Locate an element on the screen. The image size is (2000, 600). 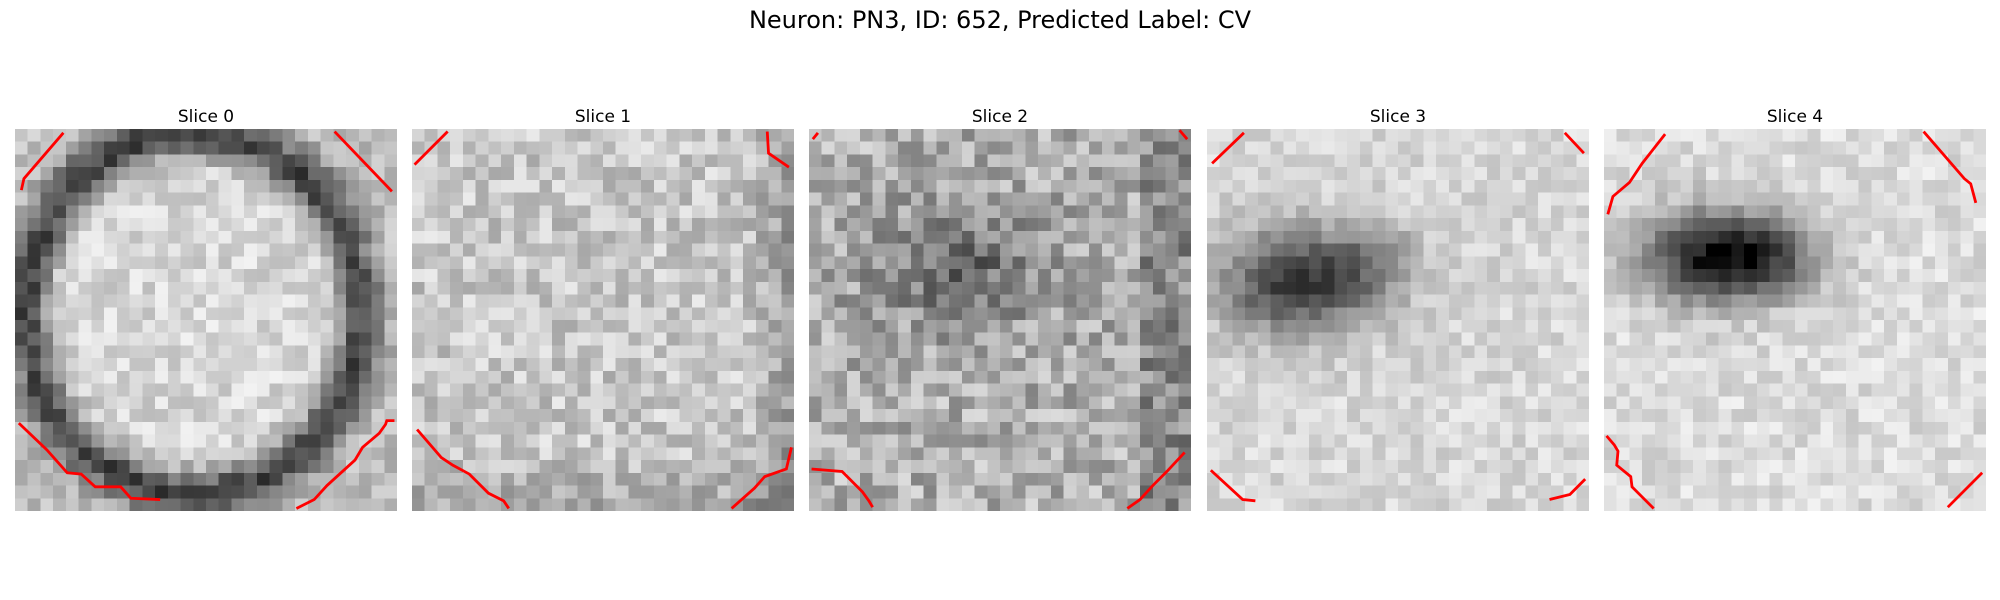
slice-panel-2: Slice 2 is located at coordinates (1000, 308).